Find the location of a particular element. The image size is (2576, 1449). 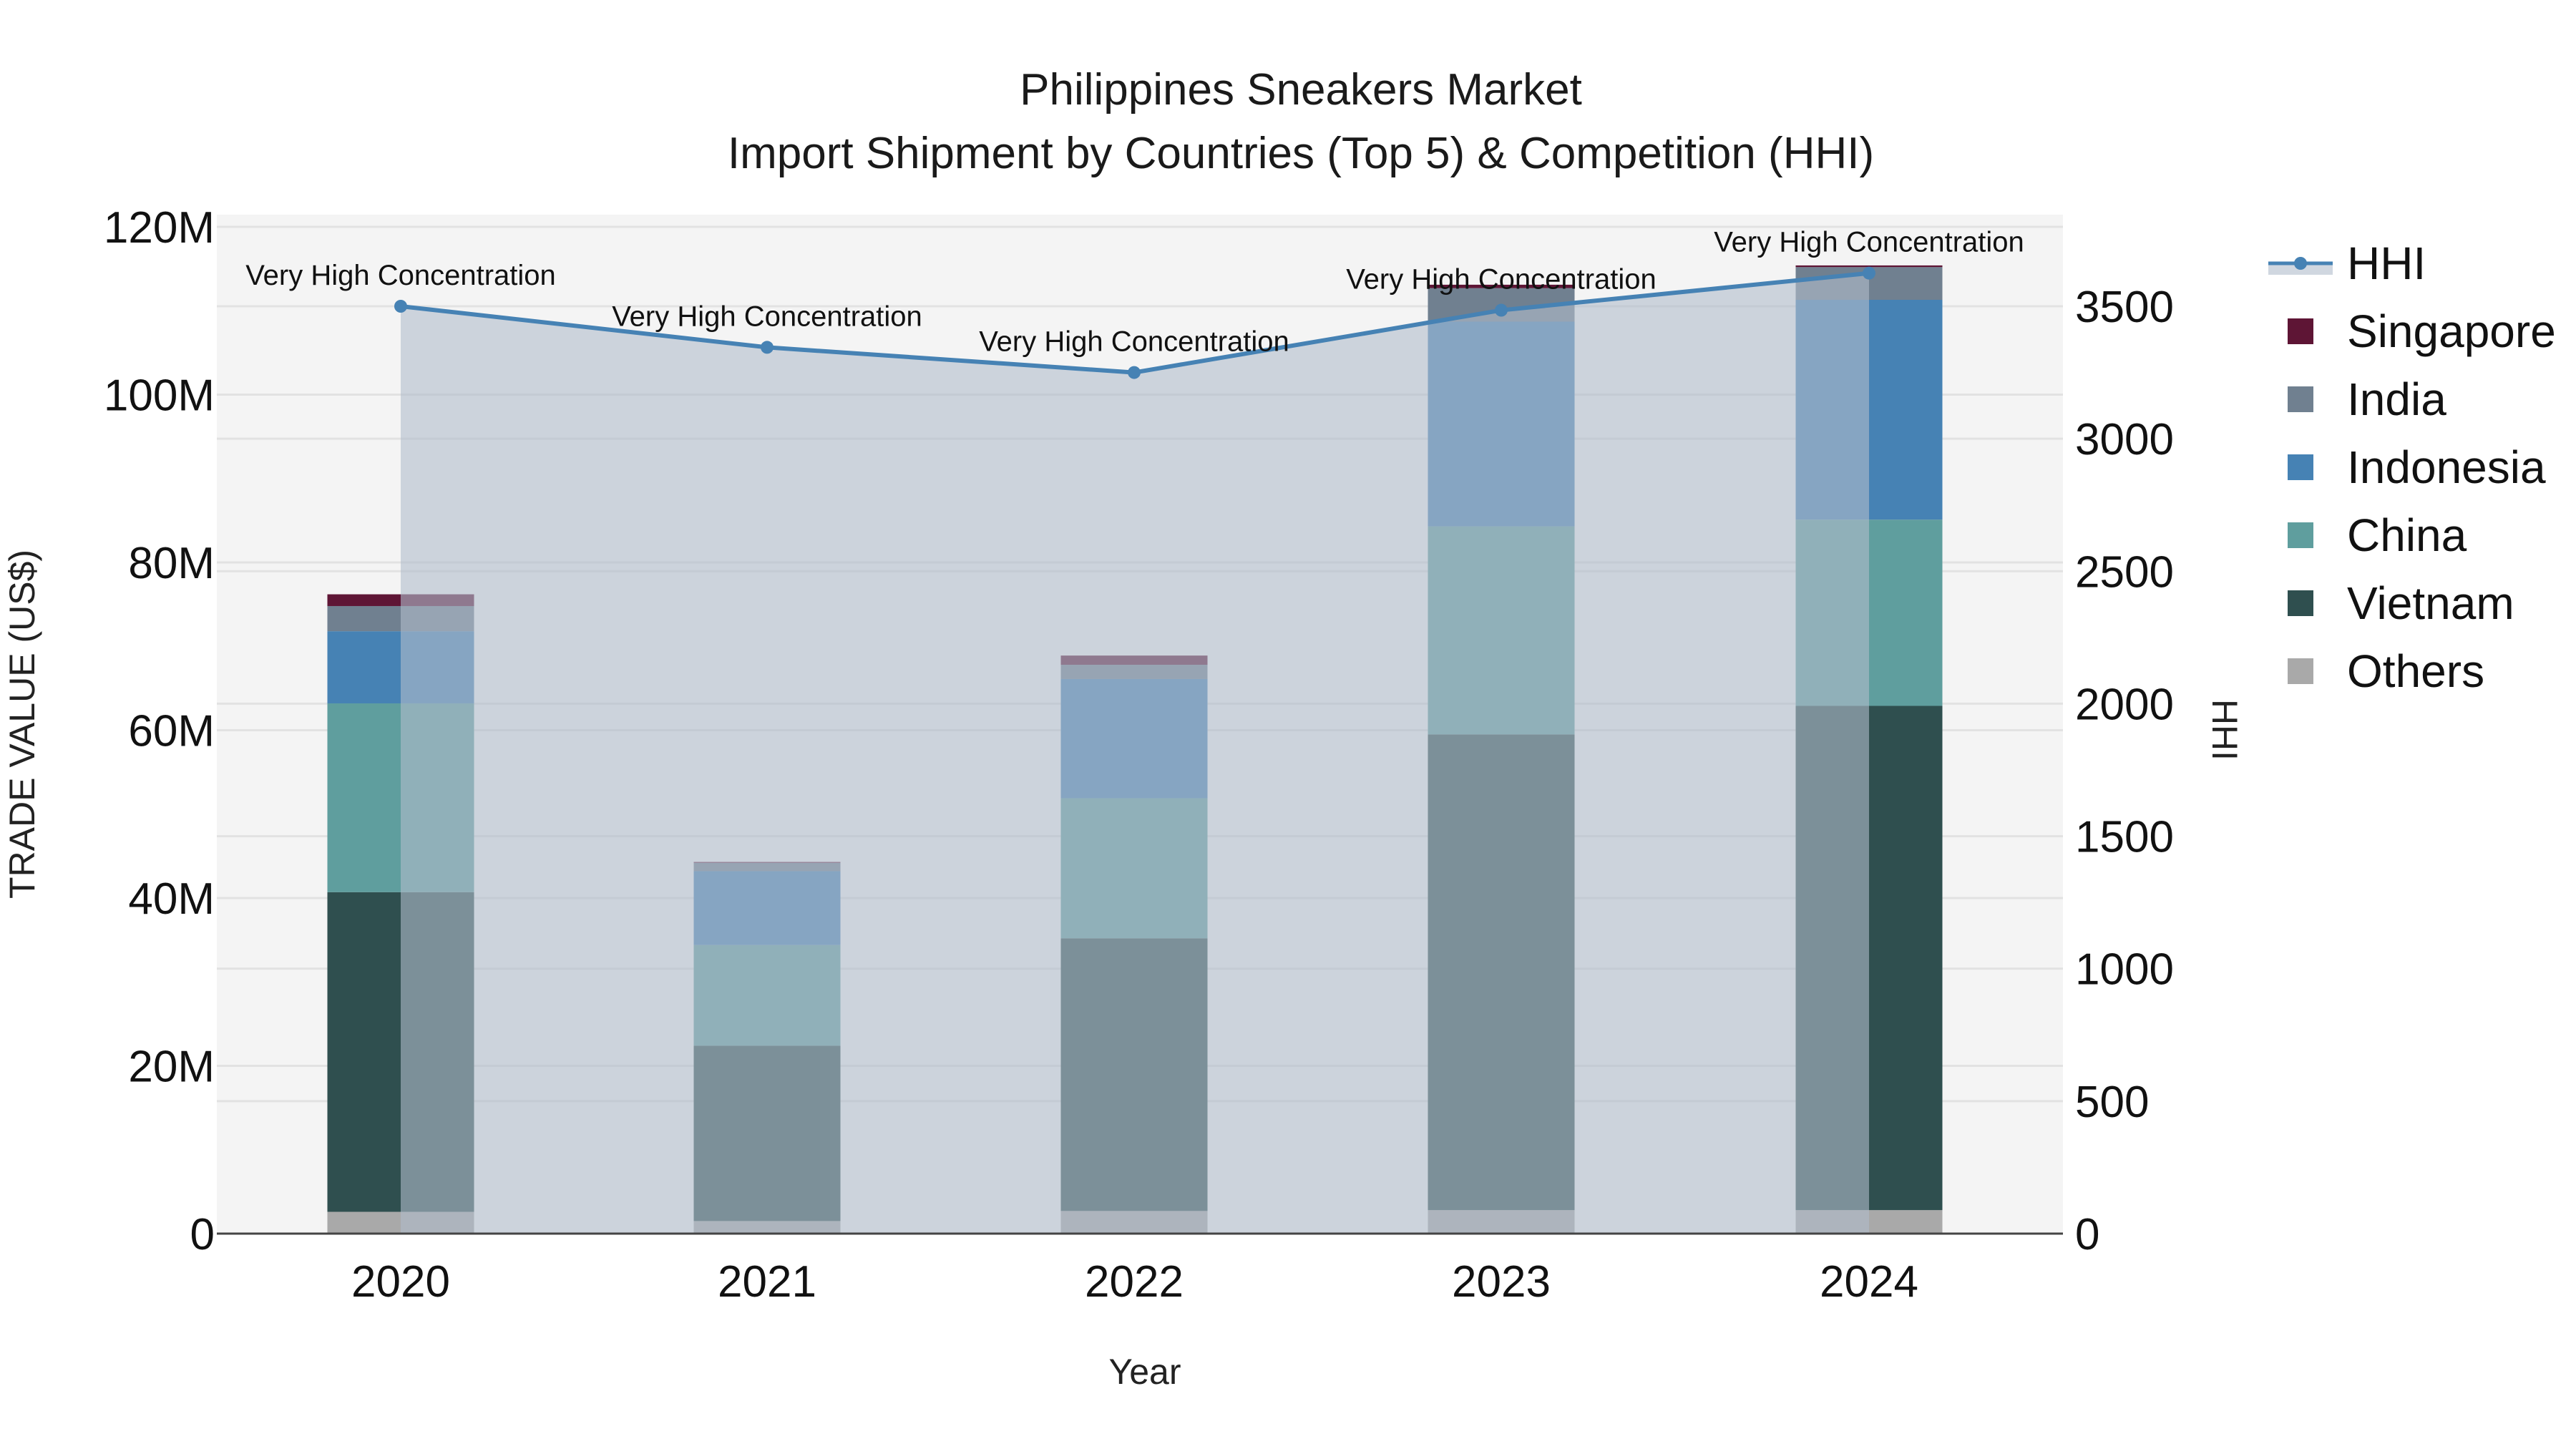

x-tick-label: 2021 is located at coordinates (767, 1282).